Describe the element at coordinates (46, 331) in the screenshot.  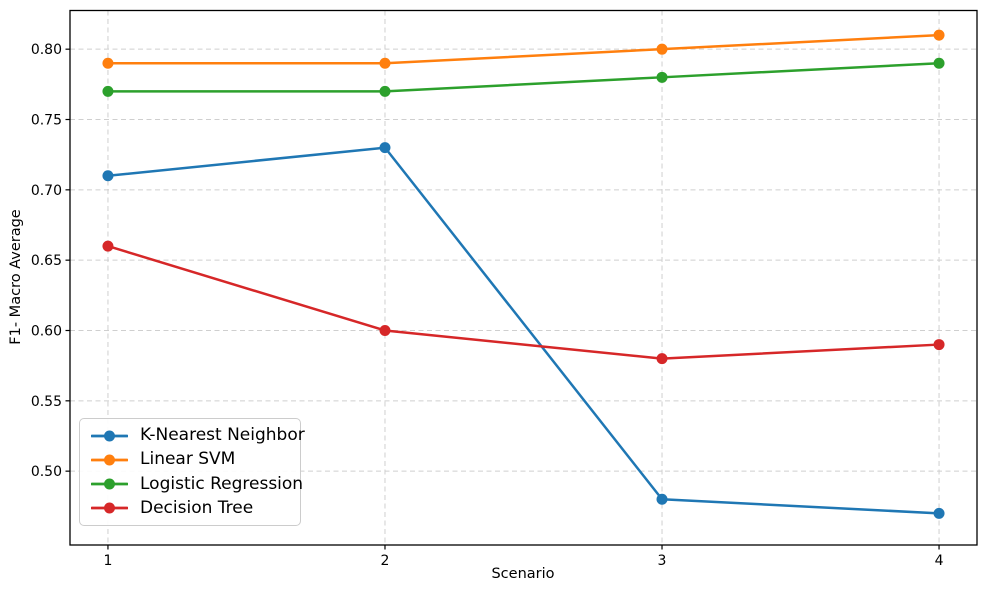
I see `y-tick-label: 0.60` at that location.